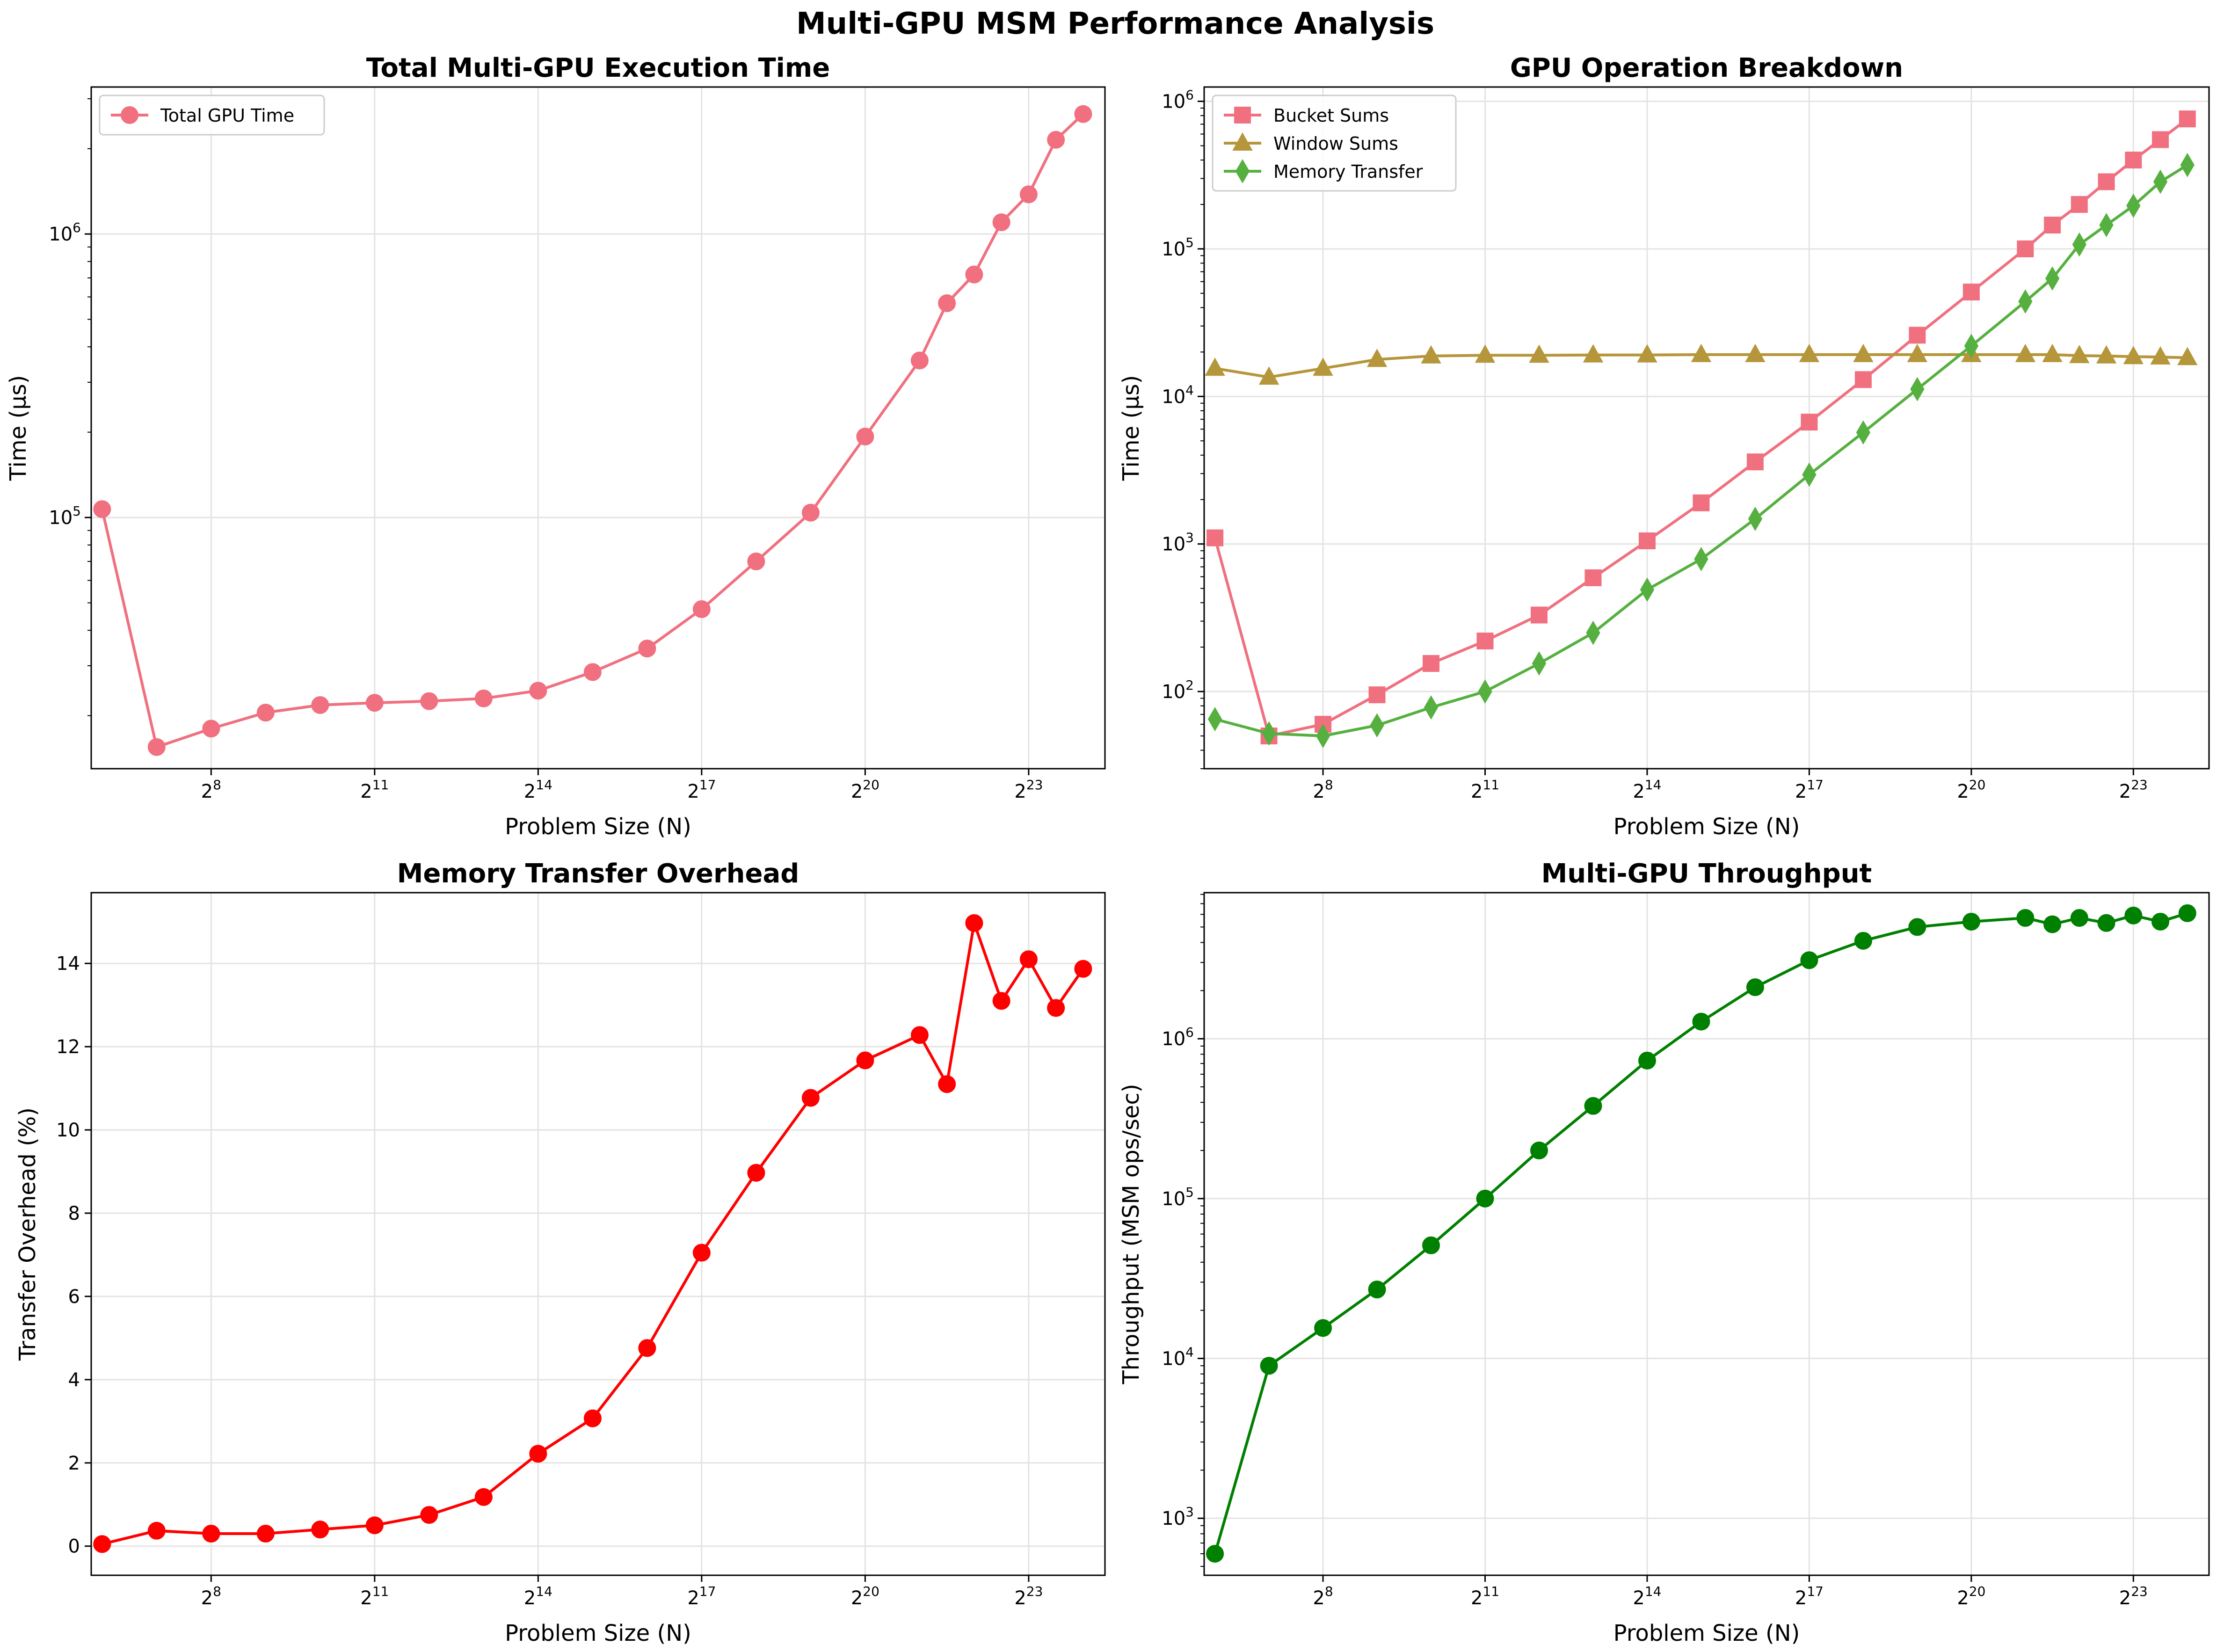 This screenshot has width=2231, height=1652. I want to click on y-tick-label: 106, so click(1178, 100).